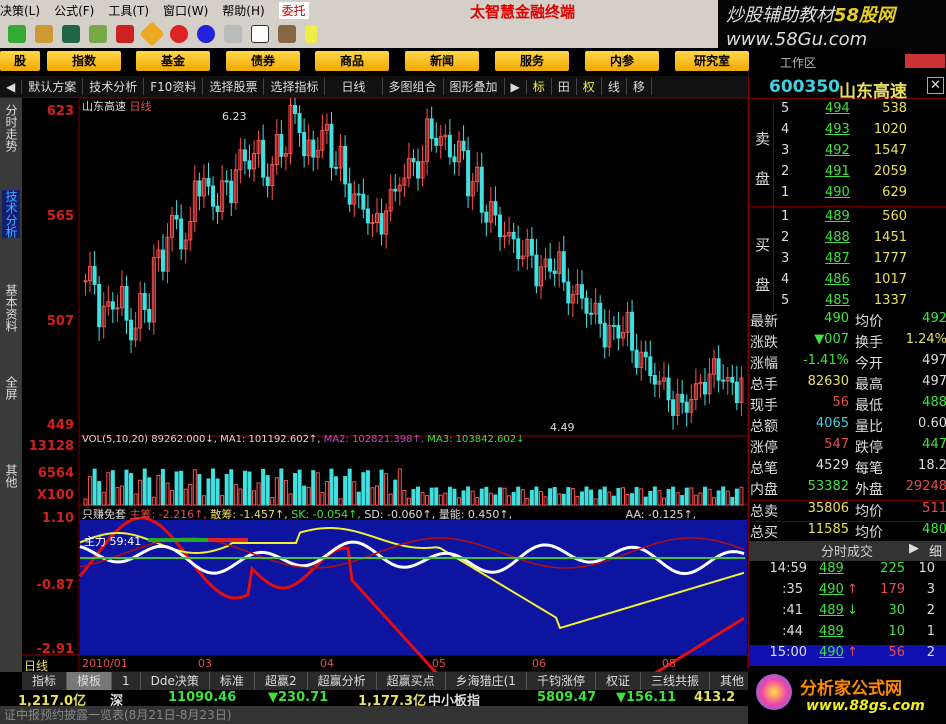 The image size is (946, 724). Describe the element at coordinates (20, 61) in the screenshot. I see `category-stock: 股` at that location.